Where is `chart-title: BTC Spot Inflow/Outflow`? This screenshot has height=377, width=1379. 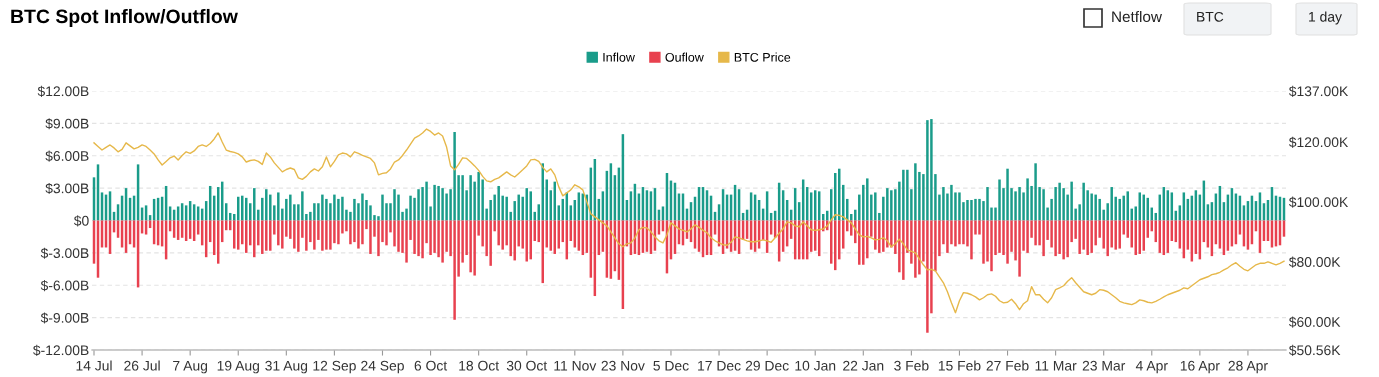
chart-title: BTC Spot Inflow/Outflow is located at coordinates (124, 18).